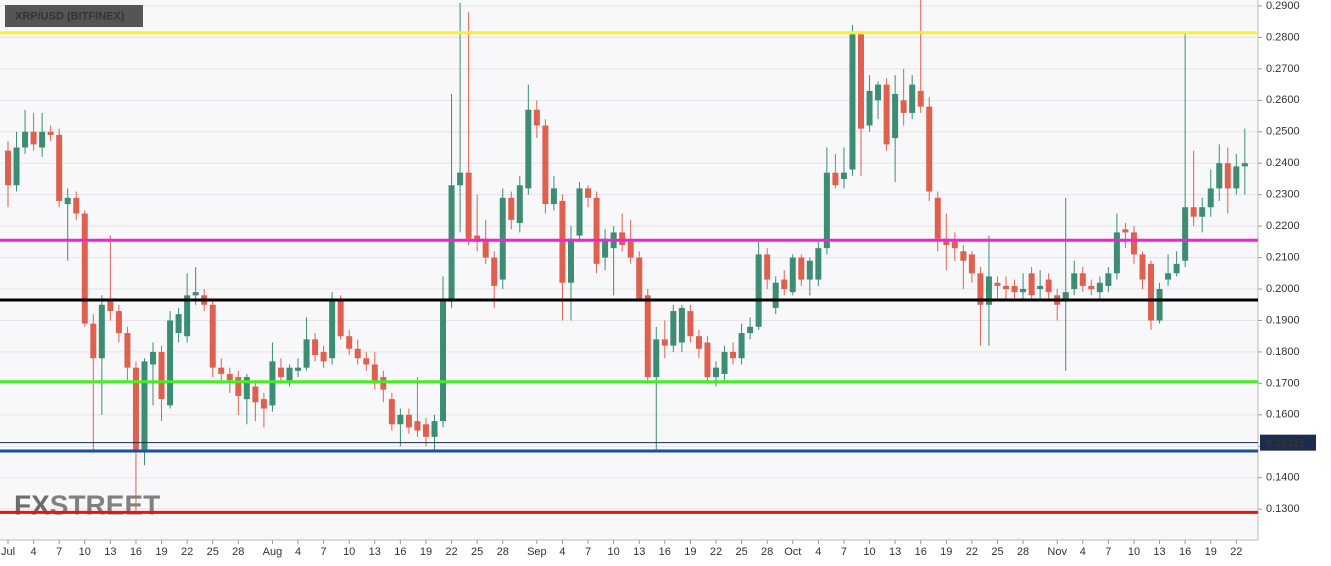 The width and height of the screenshot is (1331, 566). I want to click on y-tick-label: 0.2900, so click(1283, 6).